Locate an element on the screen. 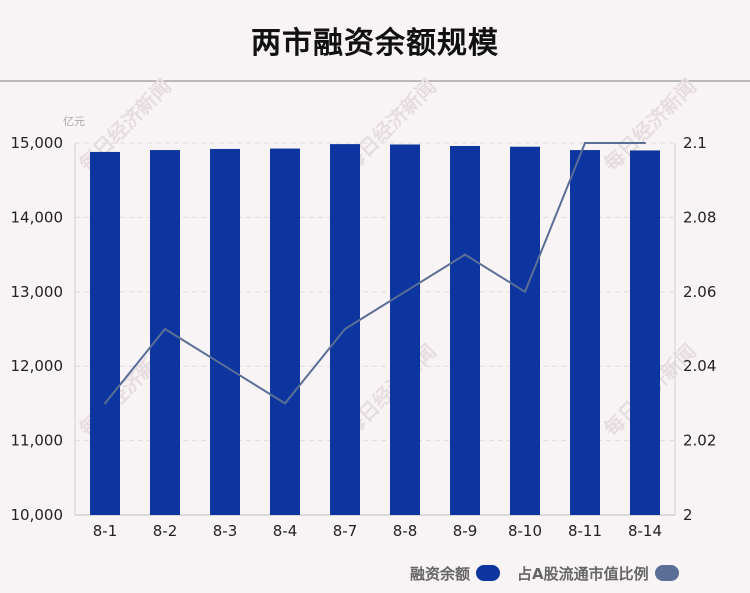 This screenshot has height=593, width=750. chart-title: 两市融资余额规模 is located at coordinates (375, 43).